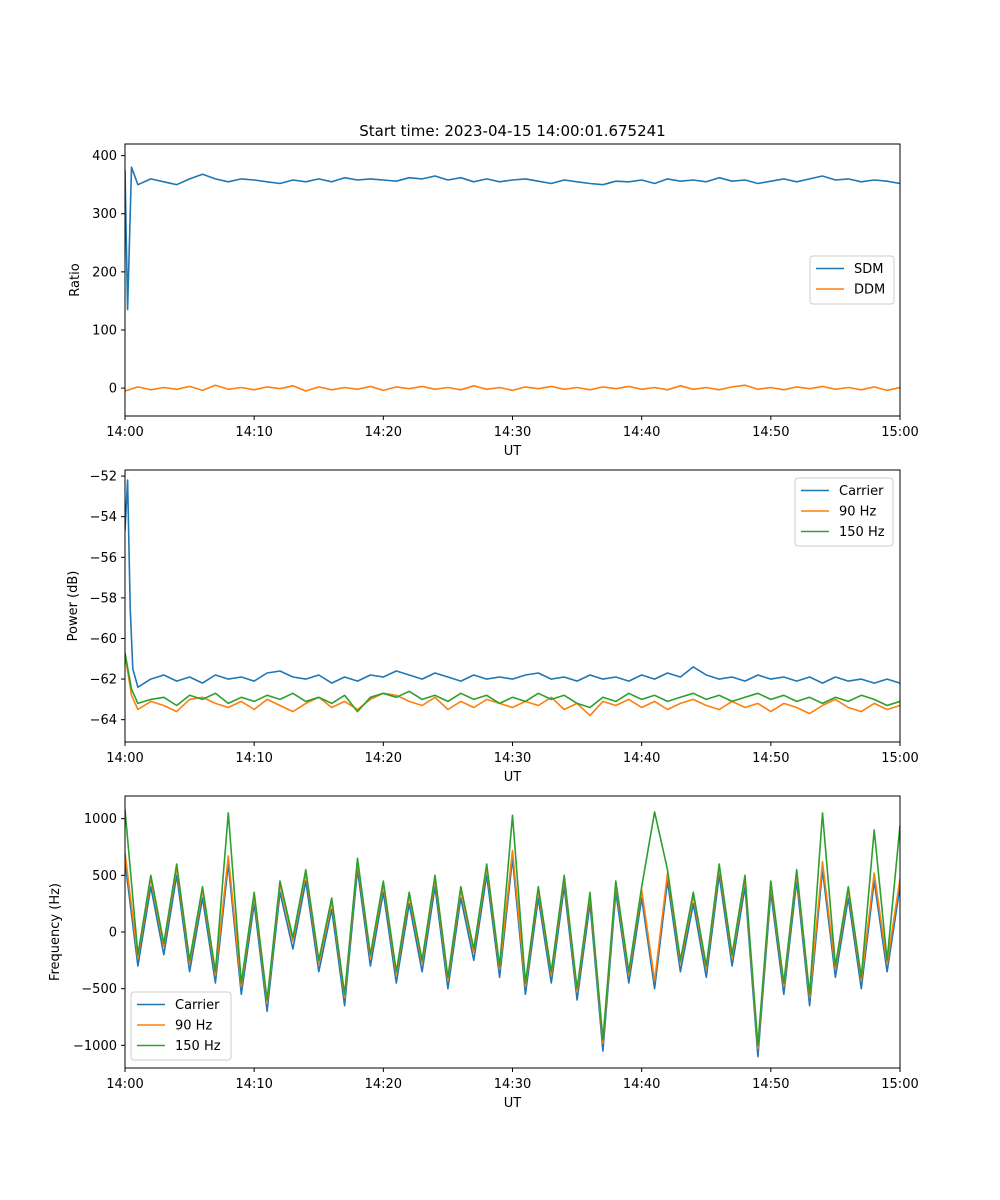 The width and height of the screenshot is (1000, 1200). What do you see at coordinates (512, 583) in the screenshot?
I see `series-line-carrier` at bounding box center [512, 583].